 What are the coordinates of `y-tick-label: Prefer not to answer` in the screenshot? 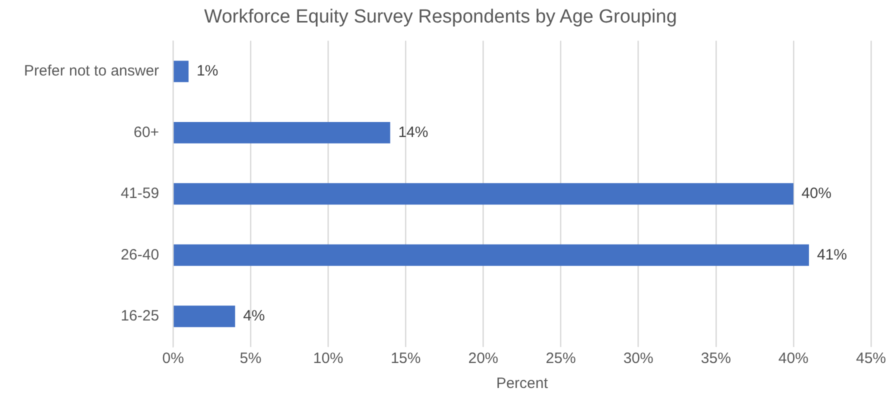 It's located at (92, 71).